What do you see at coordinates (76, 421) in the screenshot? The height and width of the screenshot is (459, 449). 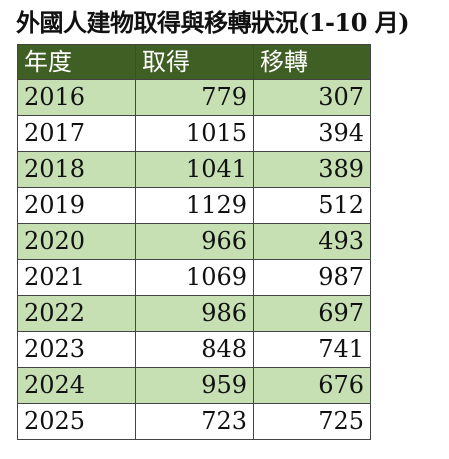 I see `year-cell: 2025` at bounding box center [76, 421].